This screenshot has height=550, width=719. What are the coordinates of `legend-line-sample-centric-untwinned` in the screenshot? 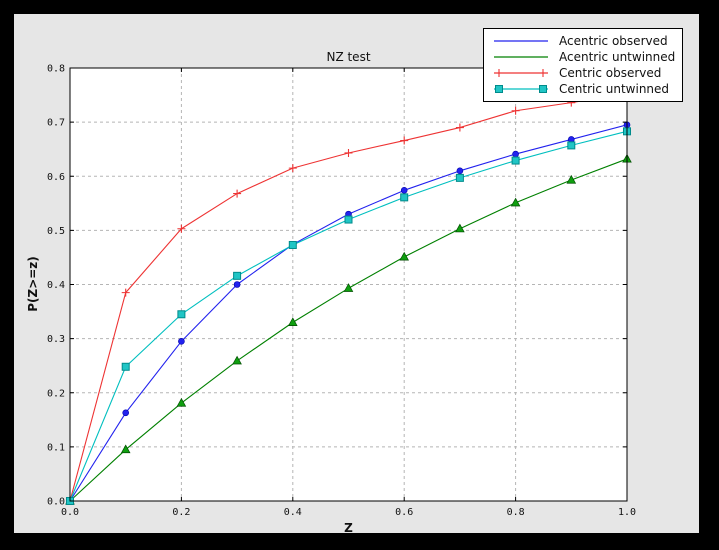 It's located at (521, 89).